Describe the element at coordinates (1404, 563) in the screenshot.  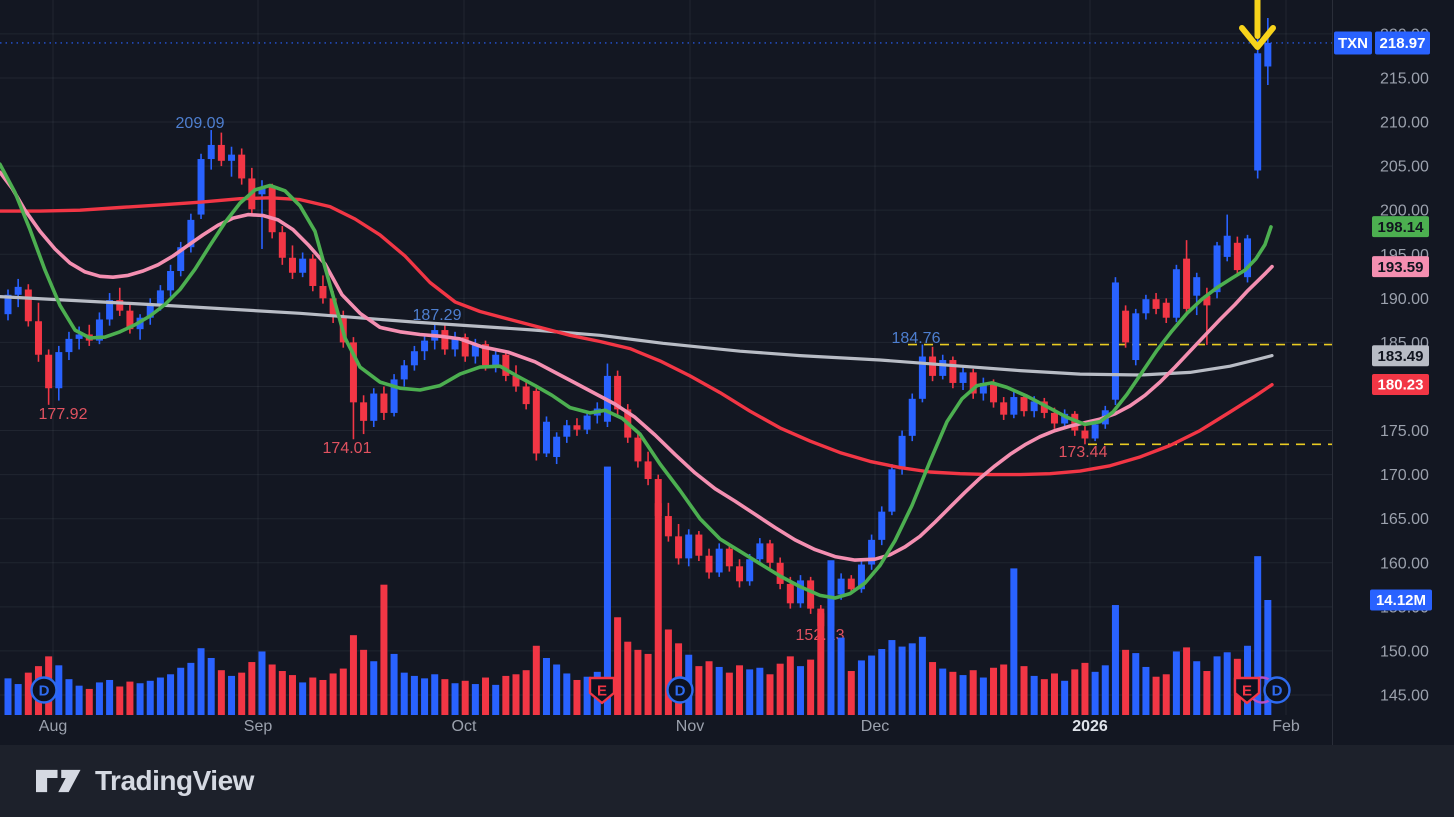
I see `y-axis-tick: 160.00` at that location.